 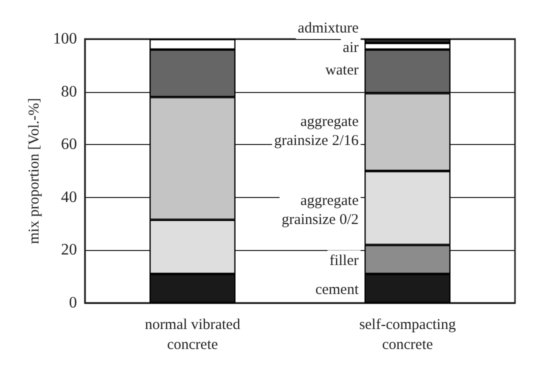 I want to click on y-axis-title: mix proportion [Vol.-%], so click(x=34, y=171).